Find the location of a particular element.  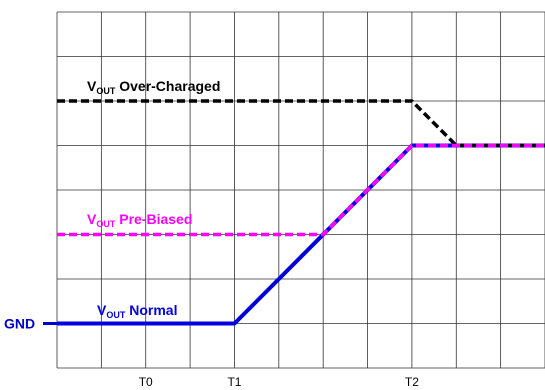

series-label-over-charged: VOUT Over-Charaged is located at coordinates (153, 87).